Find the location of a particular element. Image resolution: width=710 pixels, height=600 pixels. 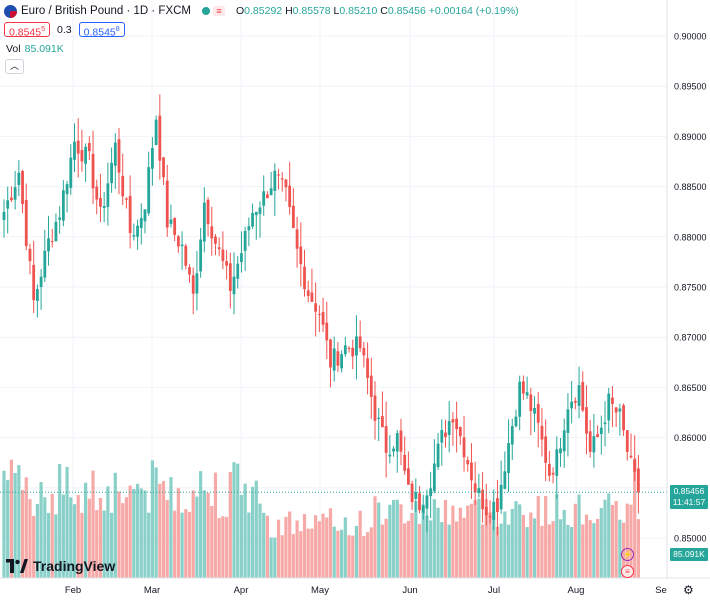

buy-button: 0.85458 is located at coordinates (101, 30).